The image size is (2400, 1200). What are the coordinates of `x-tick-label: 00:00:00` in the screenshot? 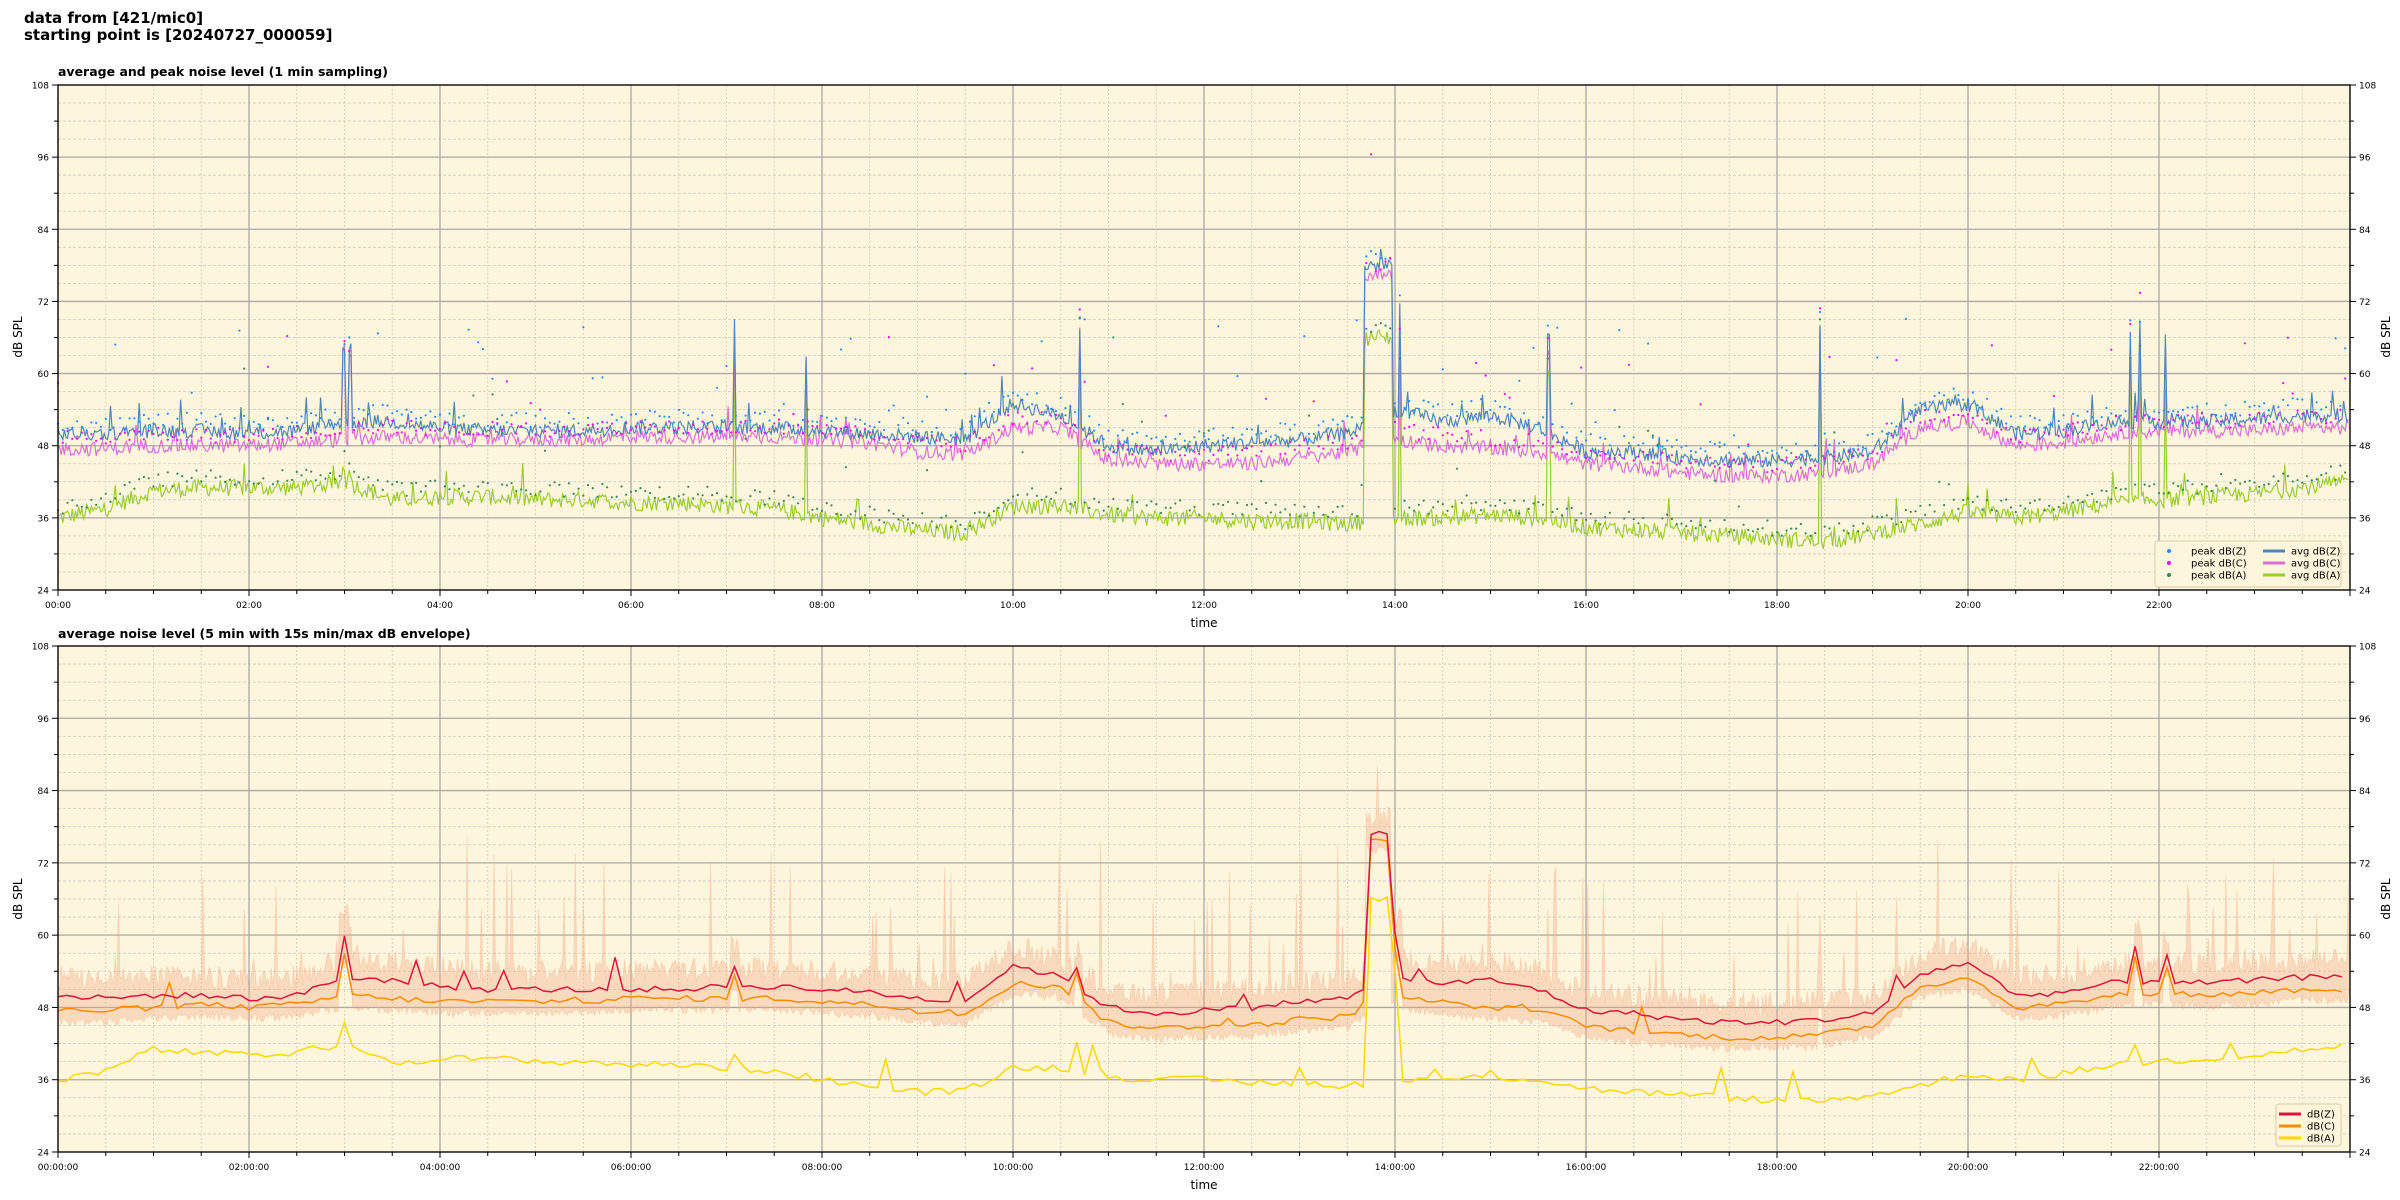 It's located at (58, 1168).